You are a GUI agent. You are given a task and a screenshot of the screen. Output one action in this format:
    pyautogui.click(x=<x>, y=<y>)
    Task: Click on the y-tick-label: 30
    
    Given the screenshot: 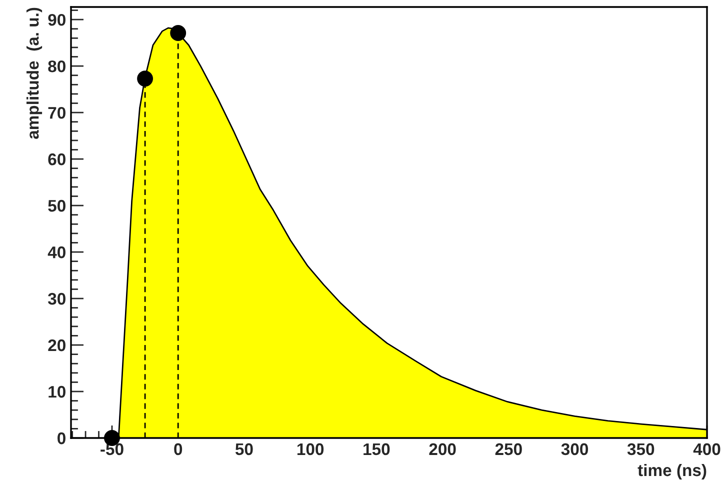 What is the action you would take?
    pyautogui.click(x=57, y=298)
    